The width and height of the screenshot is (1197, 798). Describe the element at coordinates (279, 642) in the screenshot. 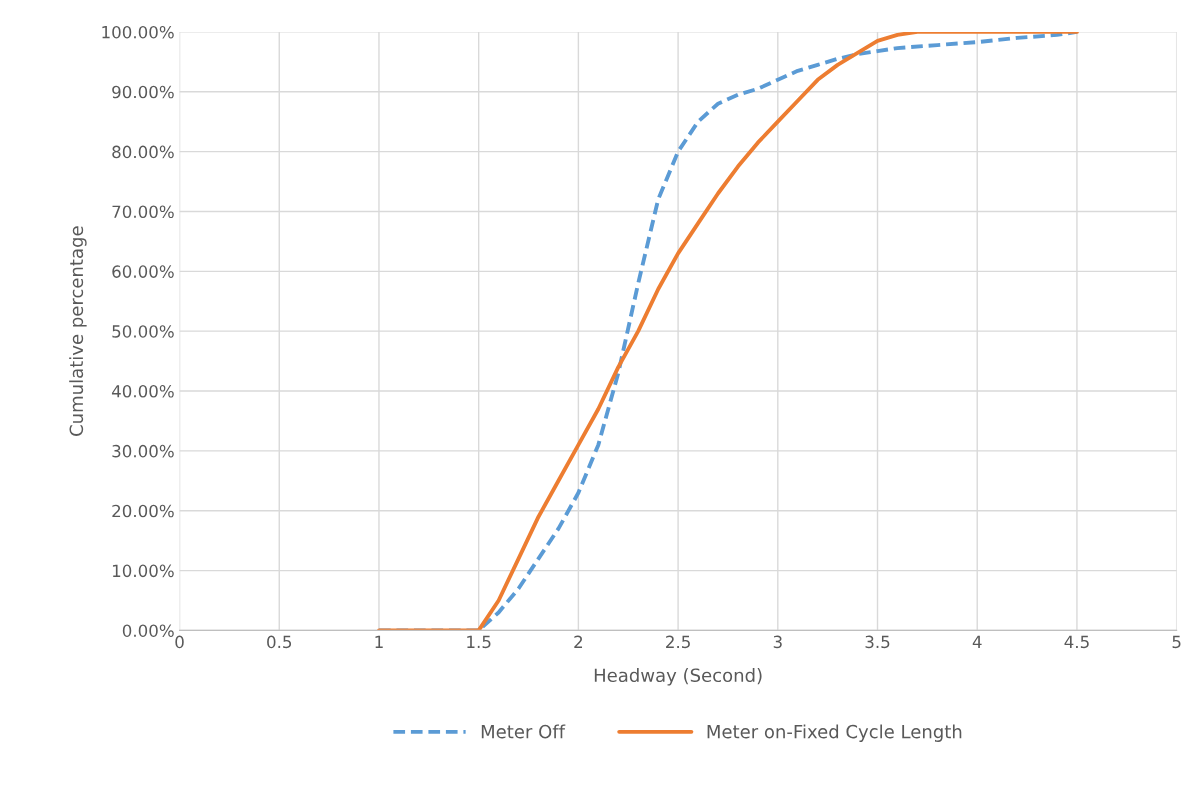

I see `x-tick-label: 0.5` at that location.